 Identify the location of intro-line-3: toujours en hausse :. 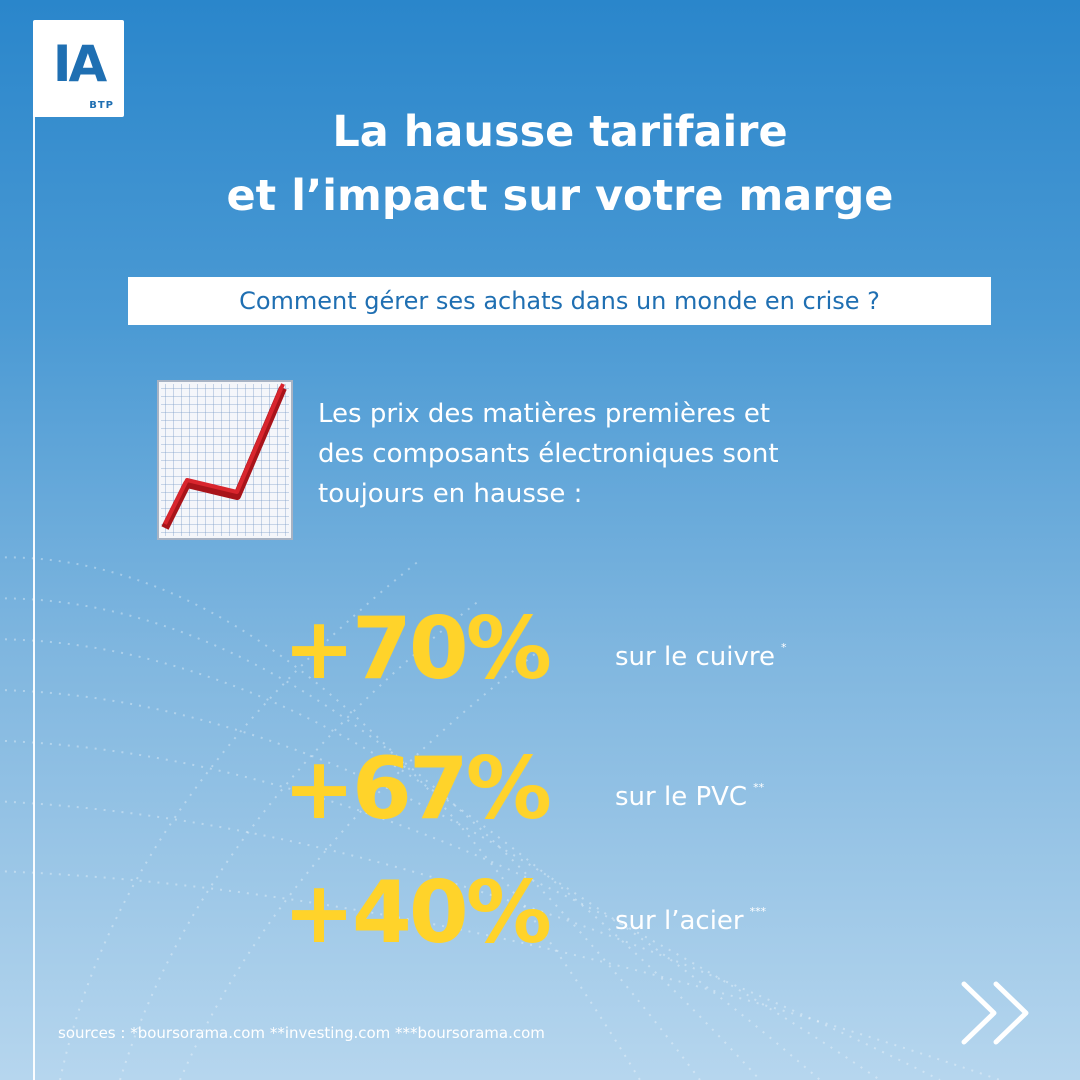
(450, 494).